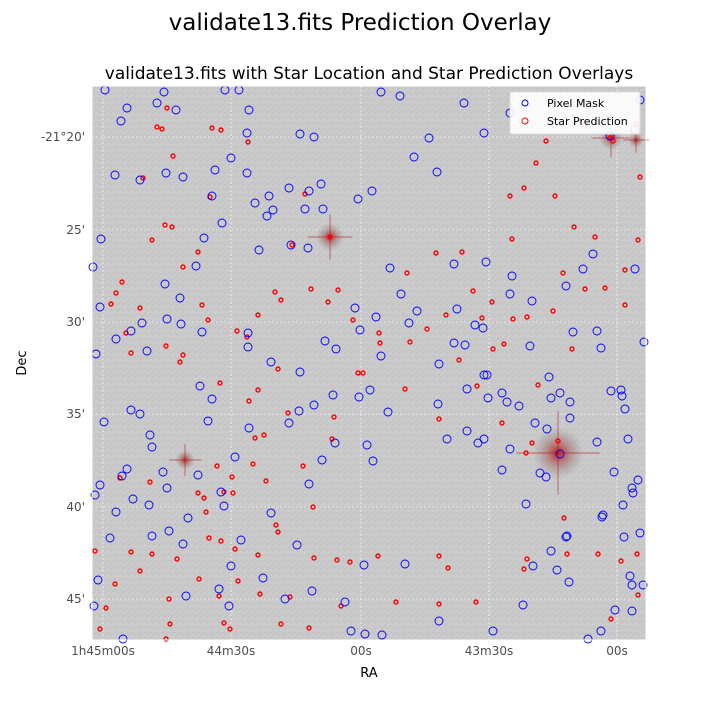 The height and width of the screenshot is (720, 720). What do you see at coordinates (587, 121) in the screenshot?
I see `legend-label-star-prediction: Star Prediction` at bounding box center [587, 121].